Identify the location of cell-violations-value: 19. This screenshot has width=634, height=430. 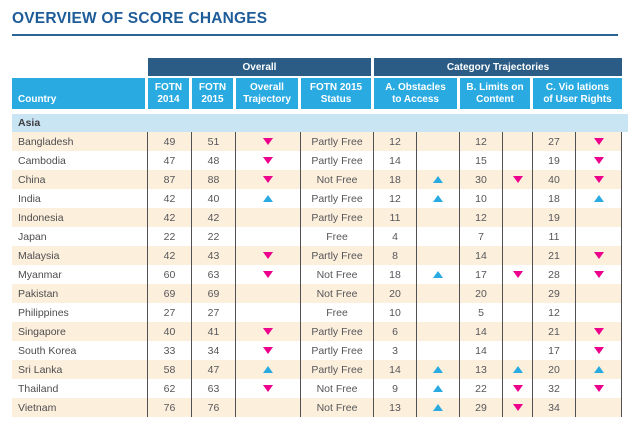
(554, 217).